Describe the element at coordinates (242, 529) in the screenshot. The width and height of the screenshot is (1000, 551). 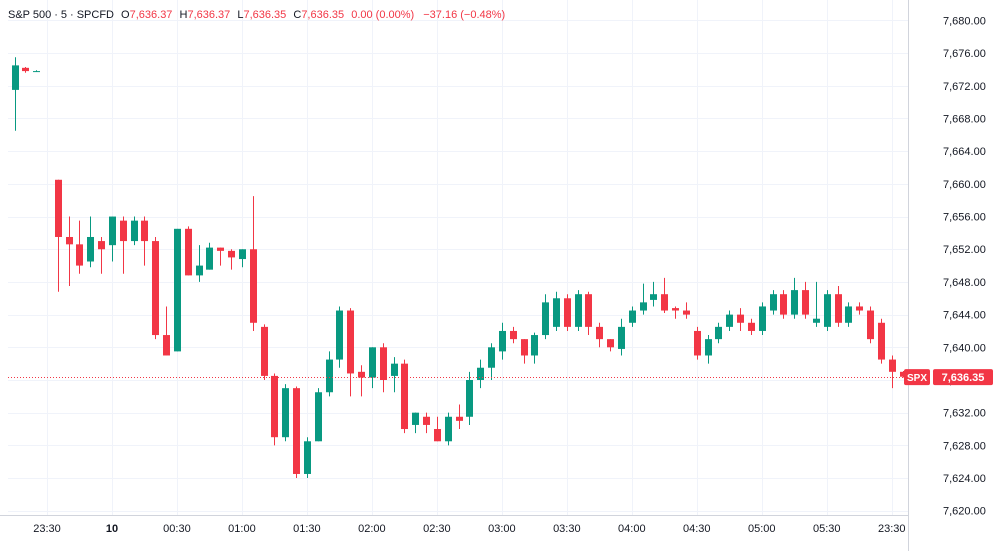
I see `time-axis-label: 01:00` at that location.